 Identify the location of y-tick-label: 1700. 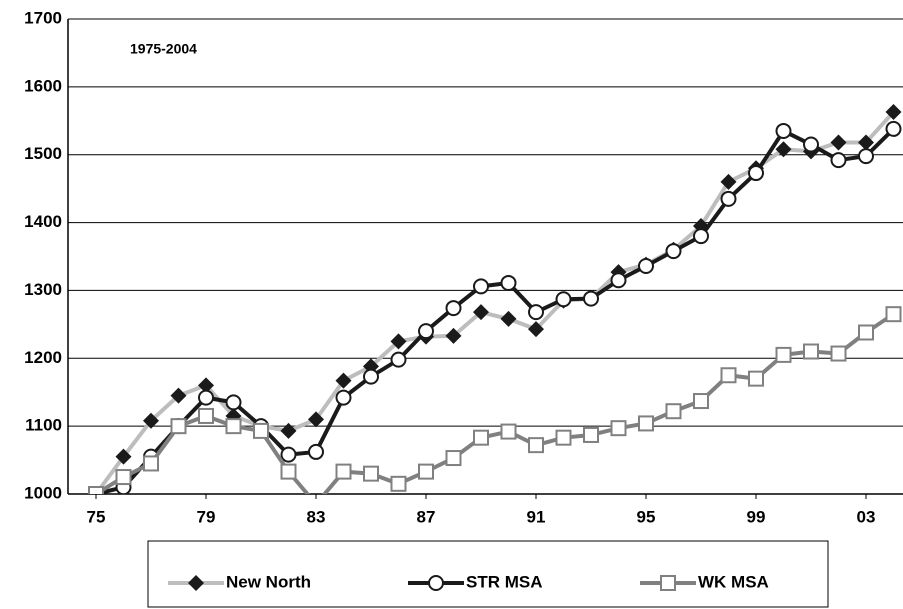
(43, 17).